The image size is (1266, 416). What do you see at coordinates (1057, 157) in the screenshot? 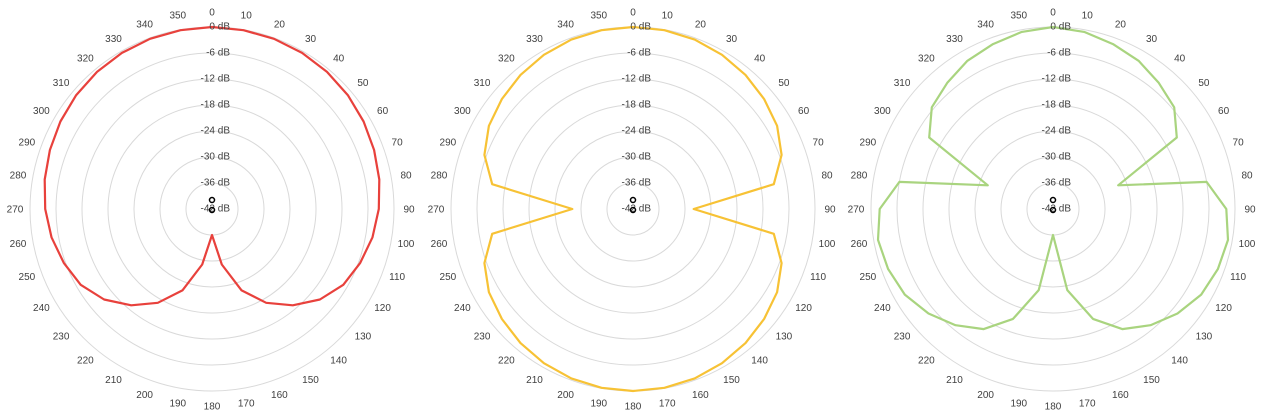
I see `r-tick-label: -30 dB` at bounding box center [1057, 157].